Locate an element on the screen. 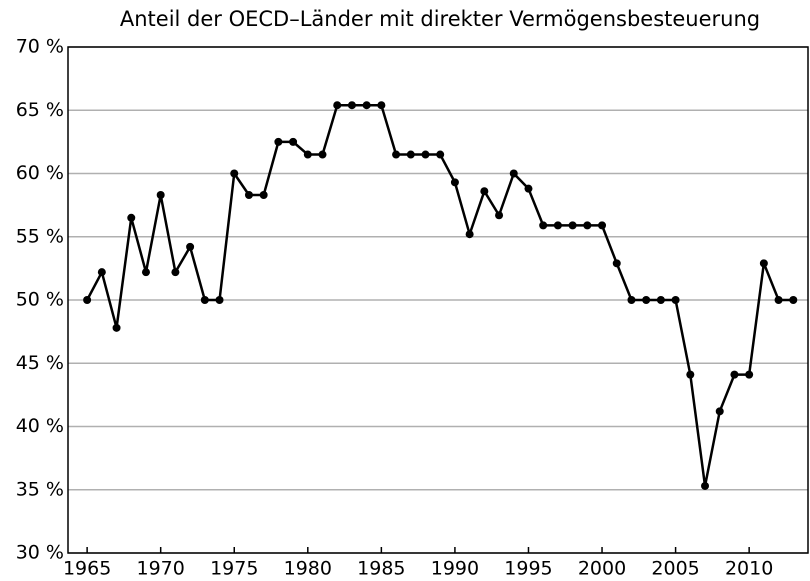 This screenshot has width=810, height=581. y-tick-label: 40 % is located at coordinates (40, 426).